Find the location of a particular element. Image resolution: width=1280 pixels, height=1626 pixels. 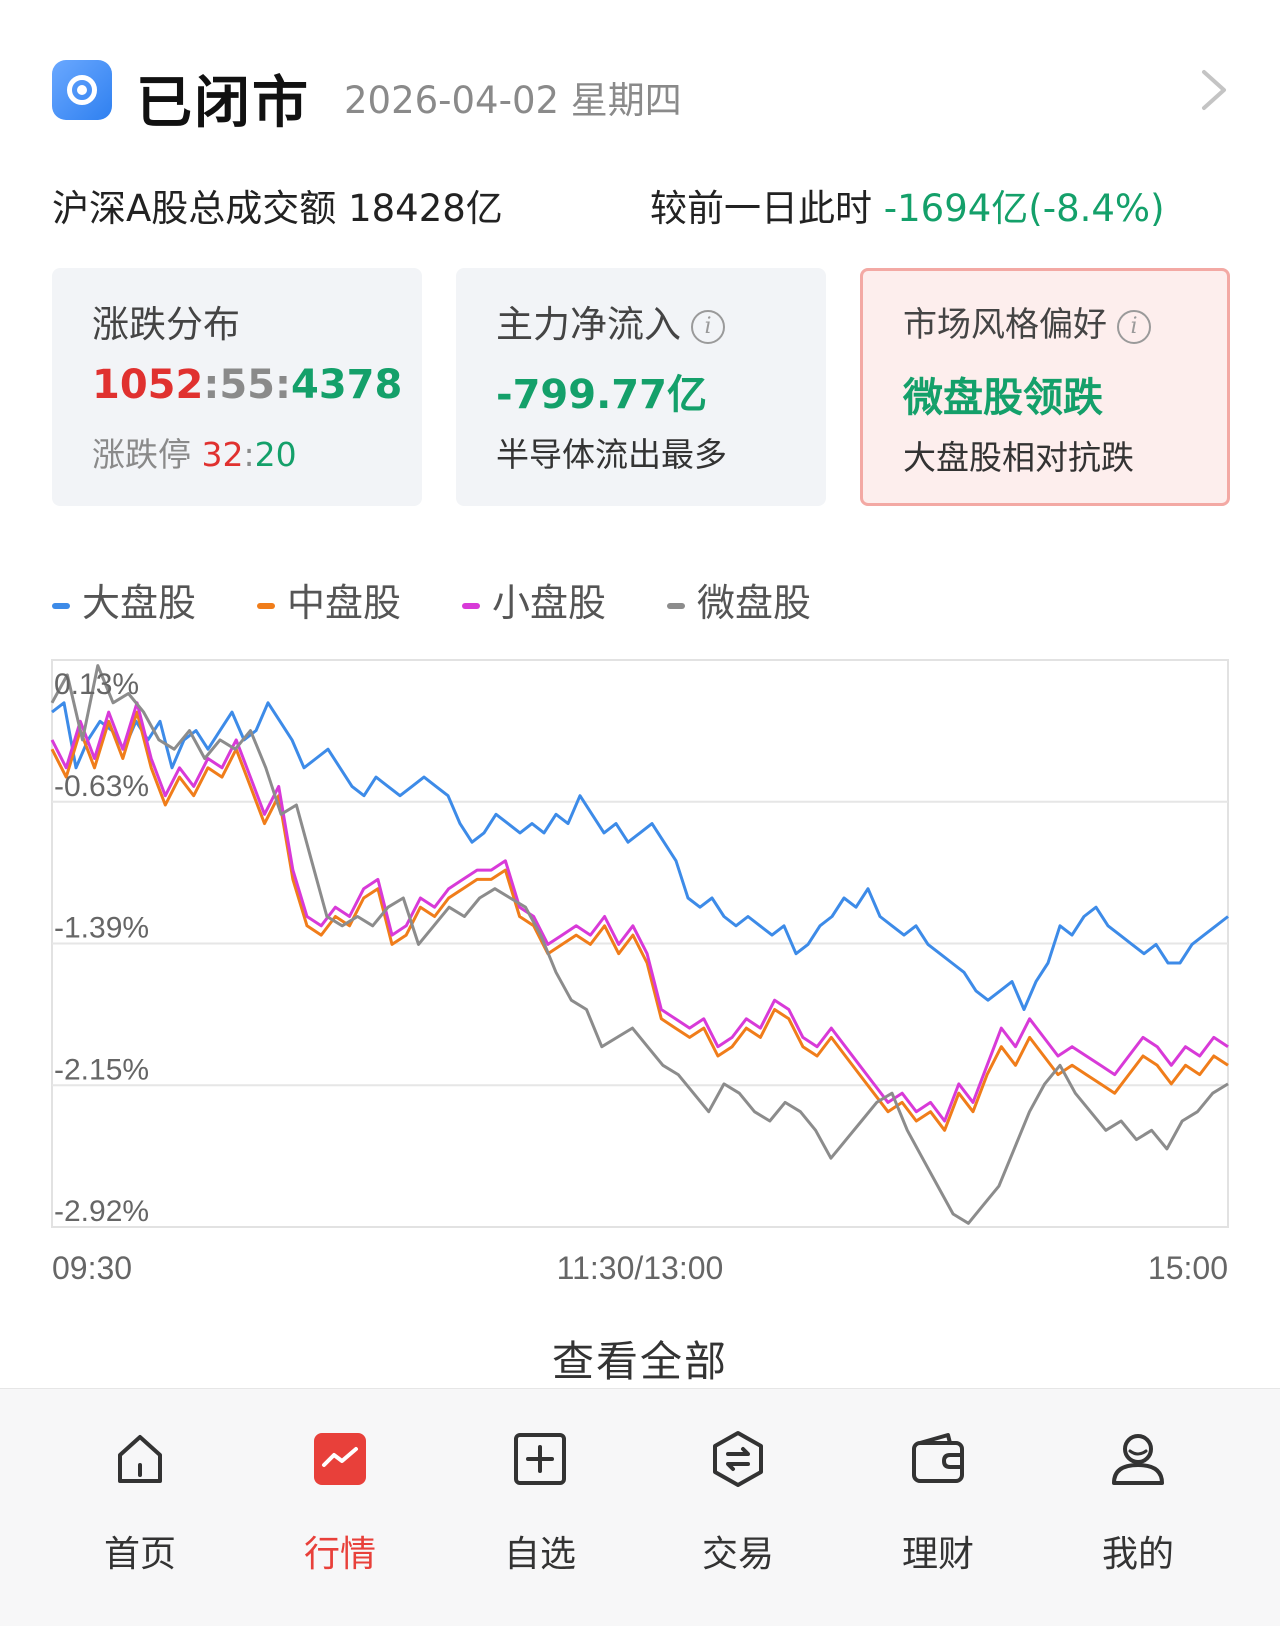

tab-trade: 交易 is located at coordinates (738, 1509).